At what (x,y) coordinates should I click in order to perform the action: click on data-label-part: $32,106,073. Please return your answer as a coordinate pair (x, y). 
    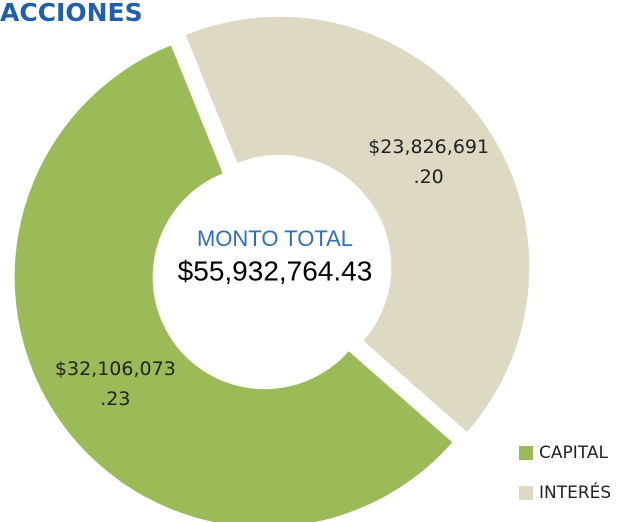
    Looking at the image, I should click on (115, 369).